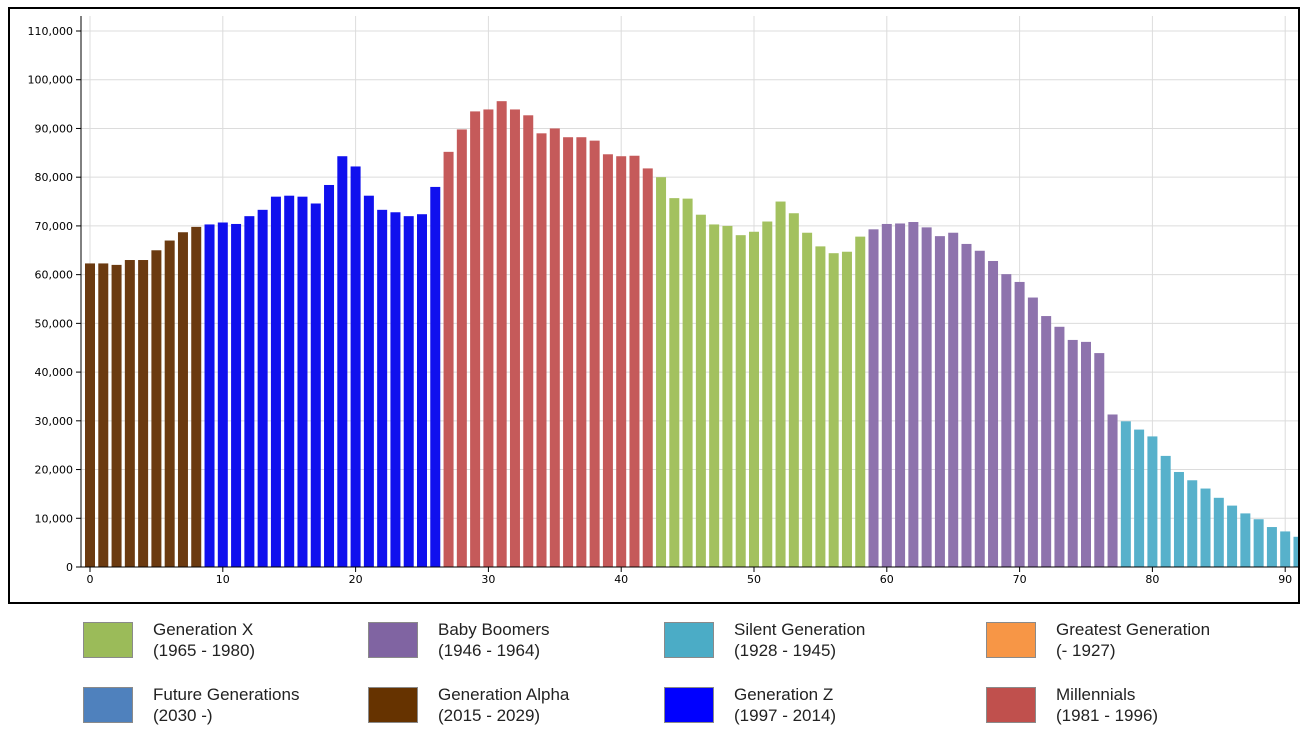 The width and height of the screenshot is (1309, 729). Describe the element at coordinates (621, 579) in the screenshot. I see `x-tick-label: 40` at that location.